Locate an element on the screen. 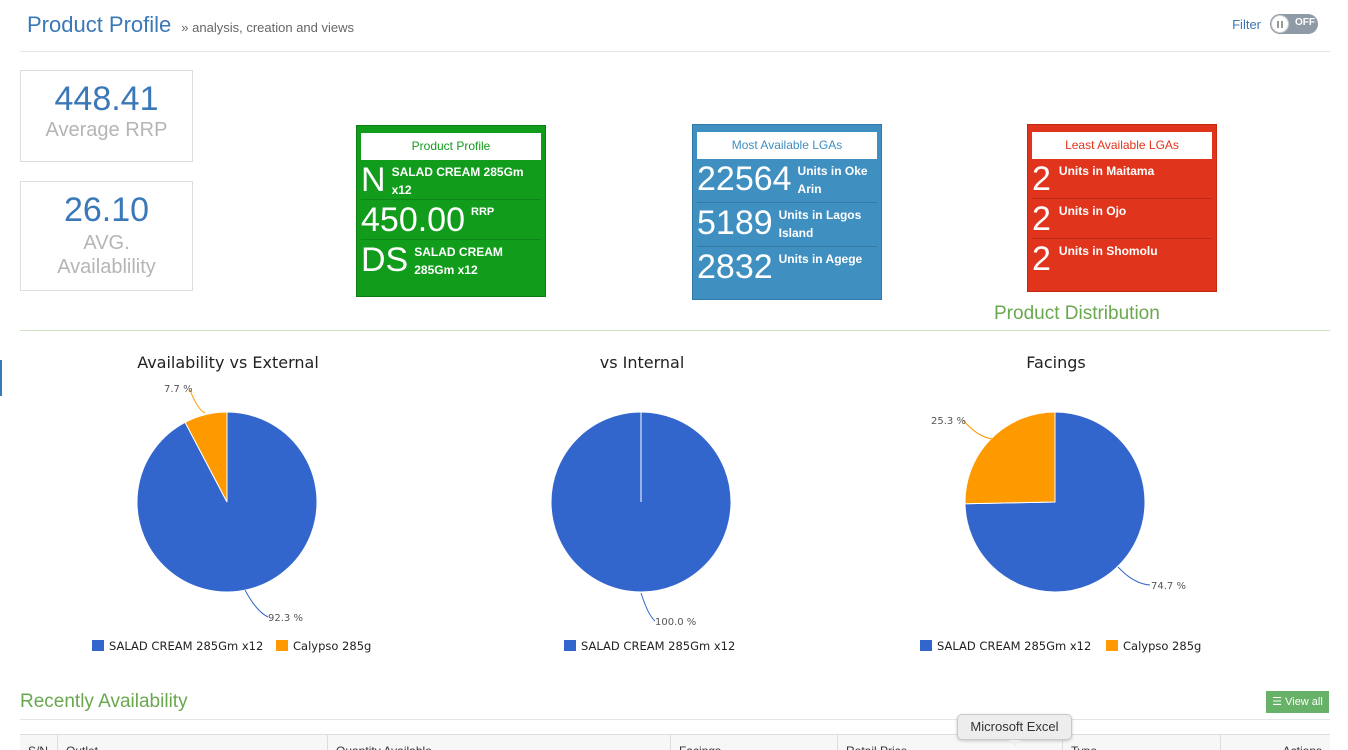 The image size is (1348, 750). recent-divider is located at coordinates (675, 719).